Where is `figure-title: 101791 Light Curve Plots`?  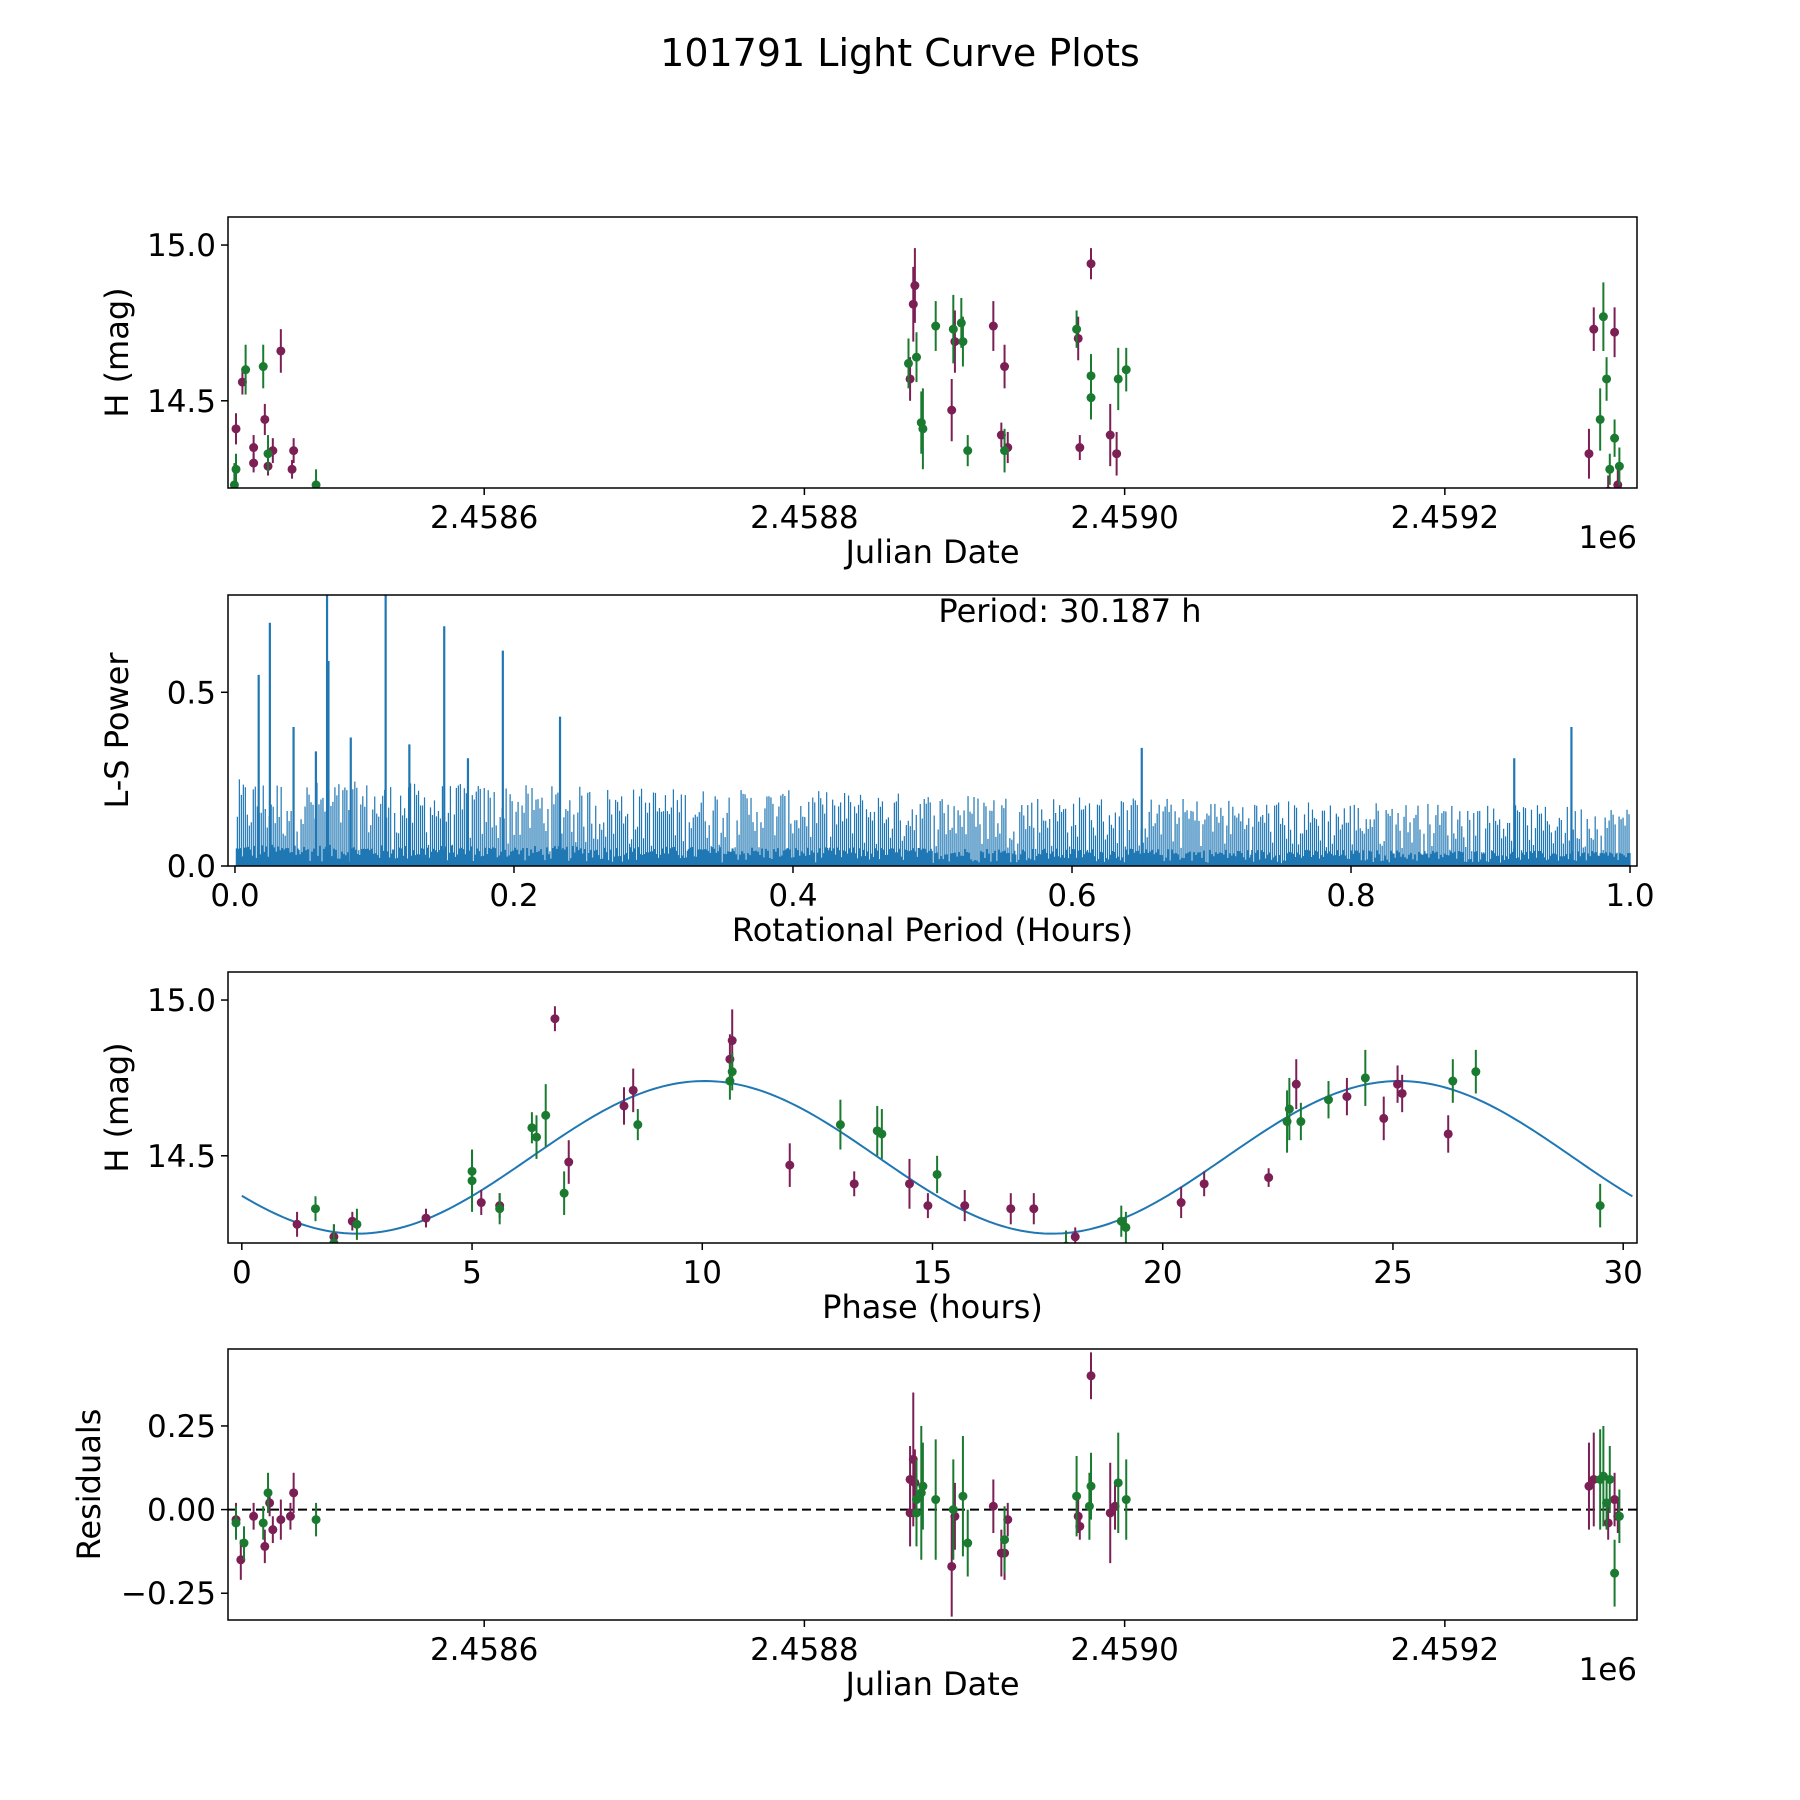
figure-title: 101791 Light Curve Plots is located at coordinates (900, 53).